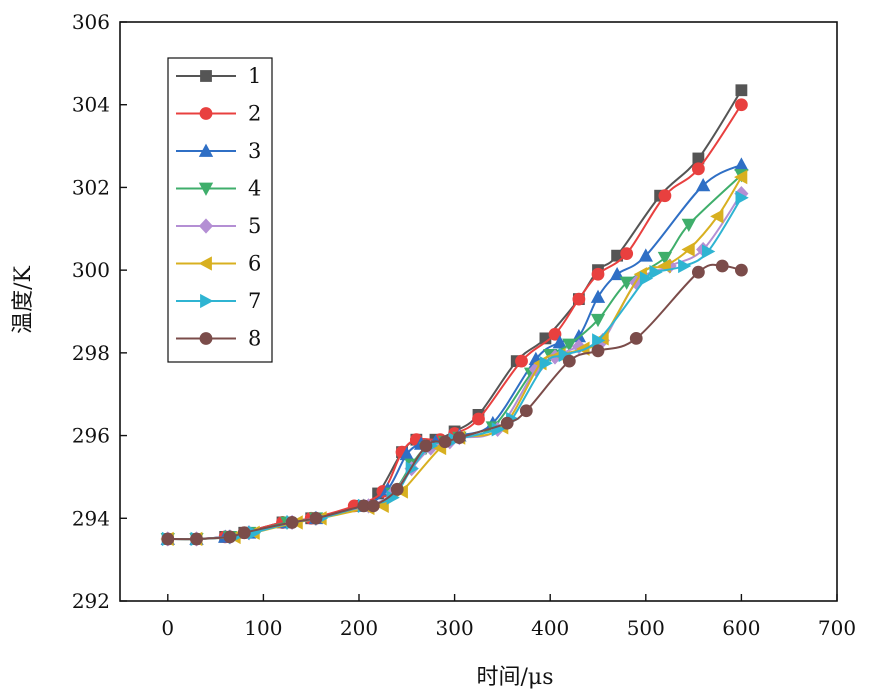 This screenshot has height=692, width=871. Describe the element at coordinates (254, 264) in the screenshot. I see `legend-label: 6` at that location.